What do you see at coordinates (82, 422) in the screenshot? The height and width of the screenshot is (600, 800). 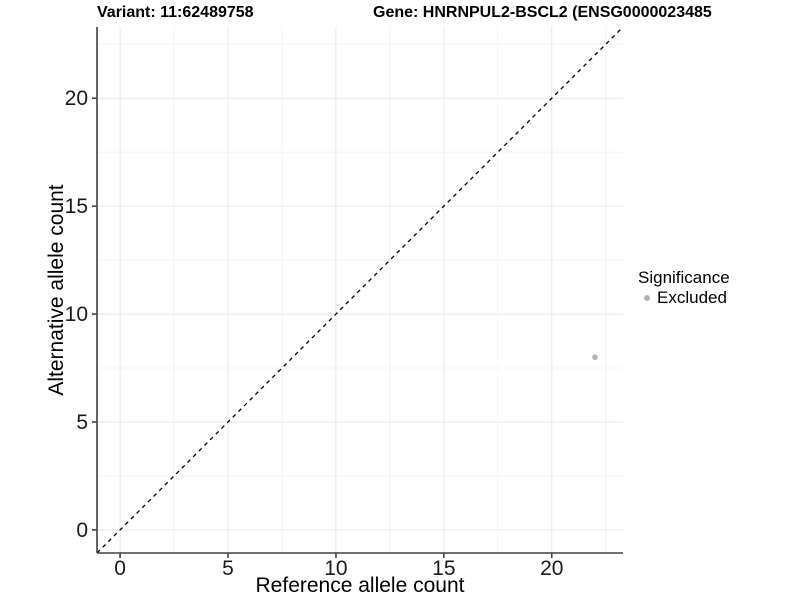 I see `y-tick-label: 5` at bounding box center [82, 422].